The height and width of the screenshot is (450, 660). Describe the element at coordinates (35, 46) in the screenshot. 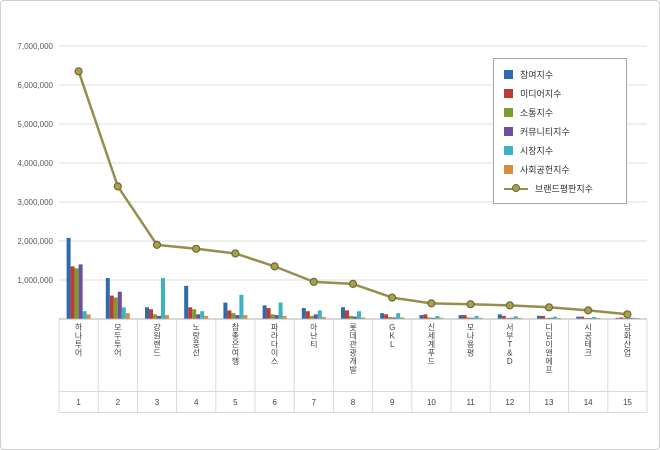

I see `y-axis-tick-label: 7,000,000` at that location.